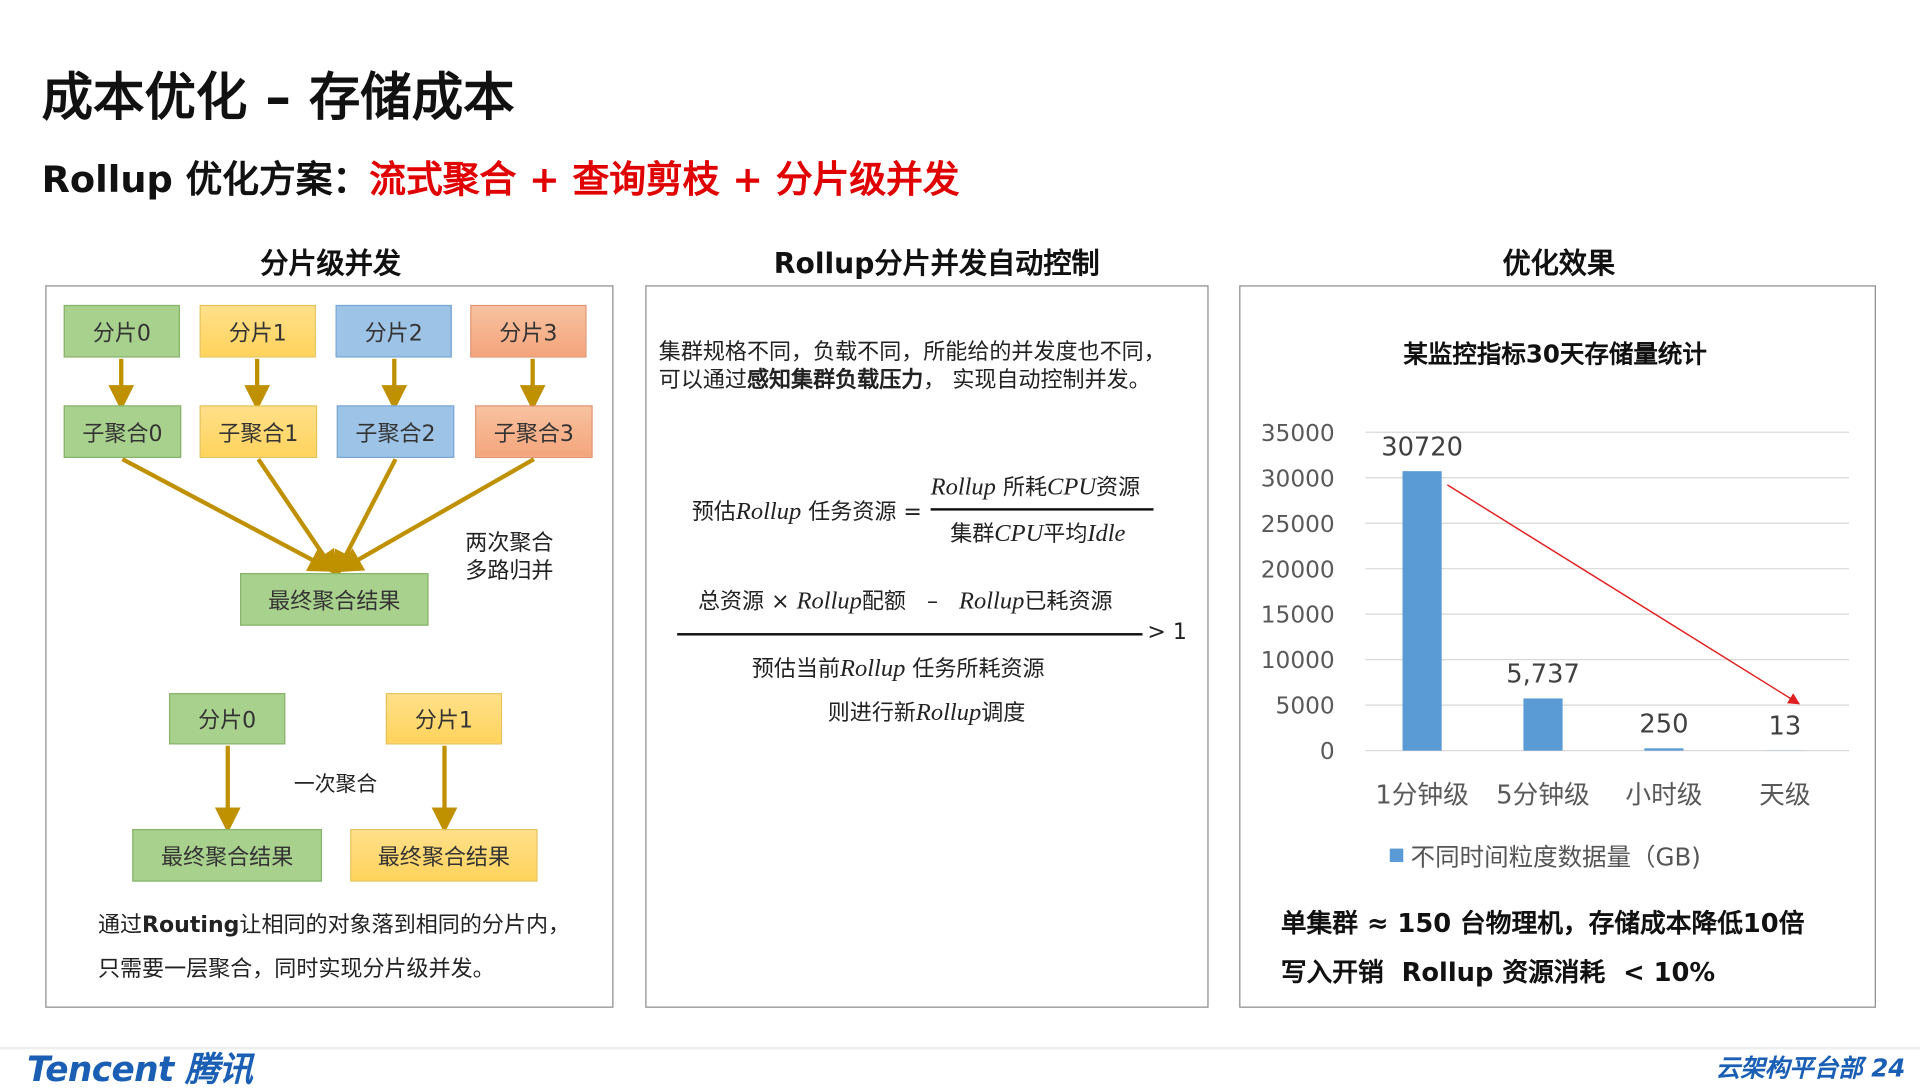 The height and width of the screenshot is (1092, 1920). I want to click on x-tick-label: 1分钟级, so click(1421, 795).